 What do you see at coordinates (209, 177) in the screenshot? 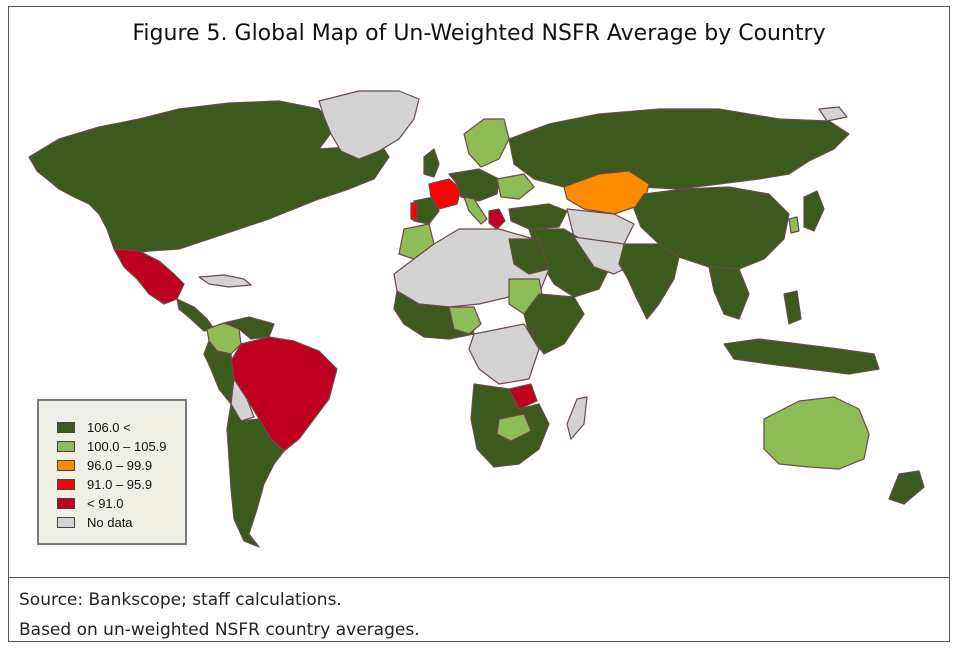
I see `region-north-america` at bounding box center [209, 177].